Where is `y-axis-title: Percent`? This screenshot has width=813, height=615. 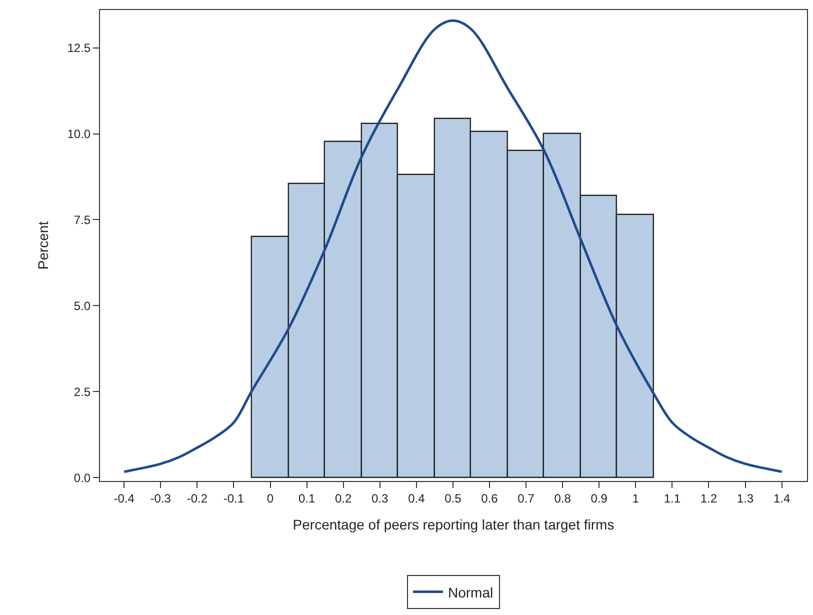 y-axis-title: Percent is located at coordinates (42, 245).